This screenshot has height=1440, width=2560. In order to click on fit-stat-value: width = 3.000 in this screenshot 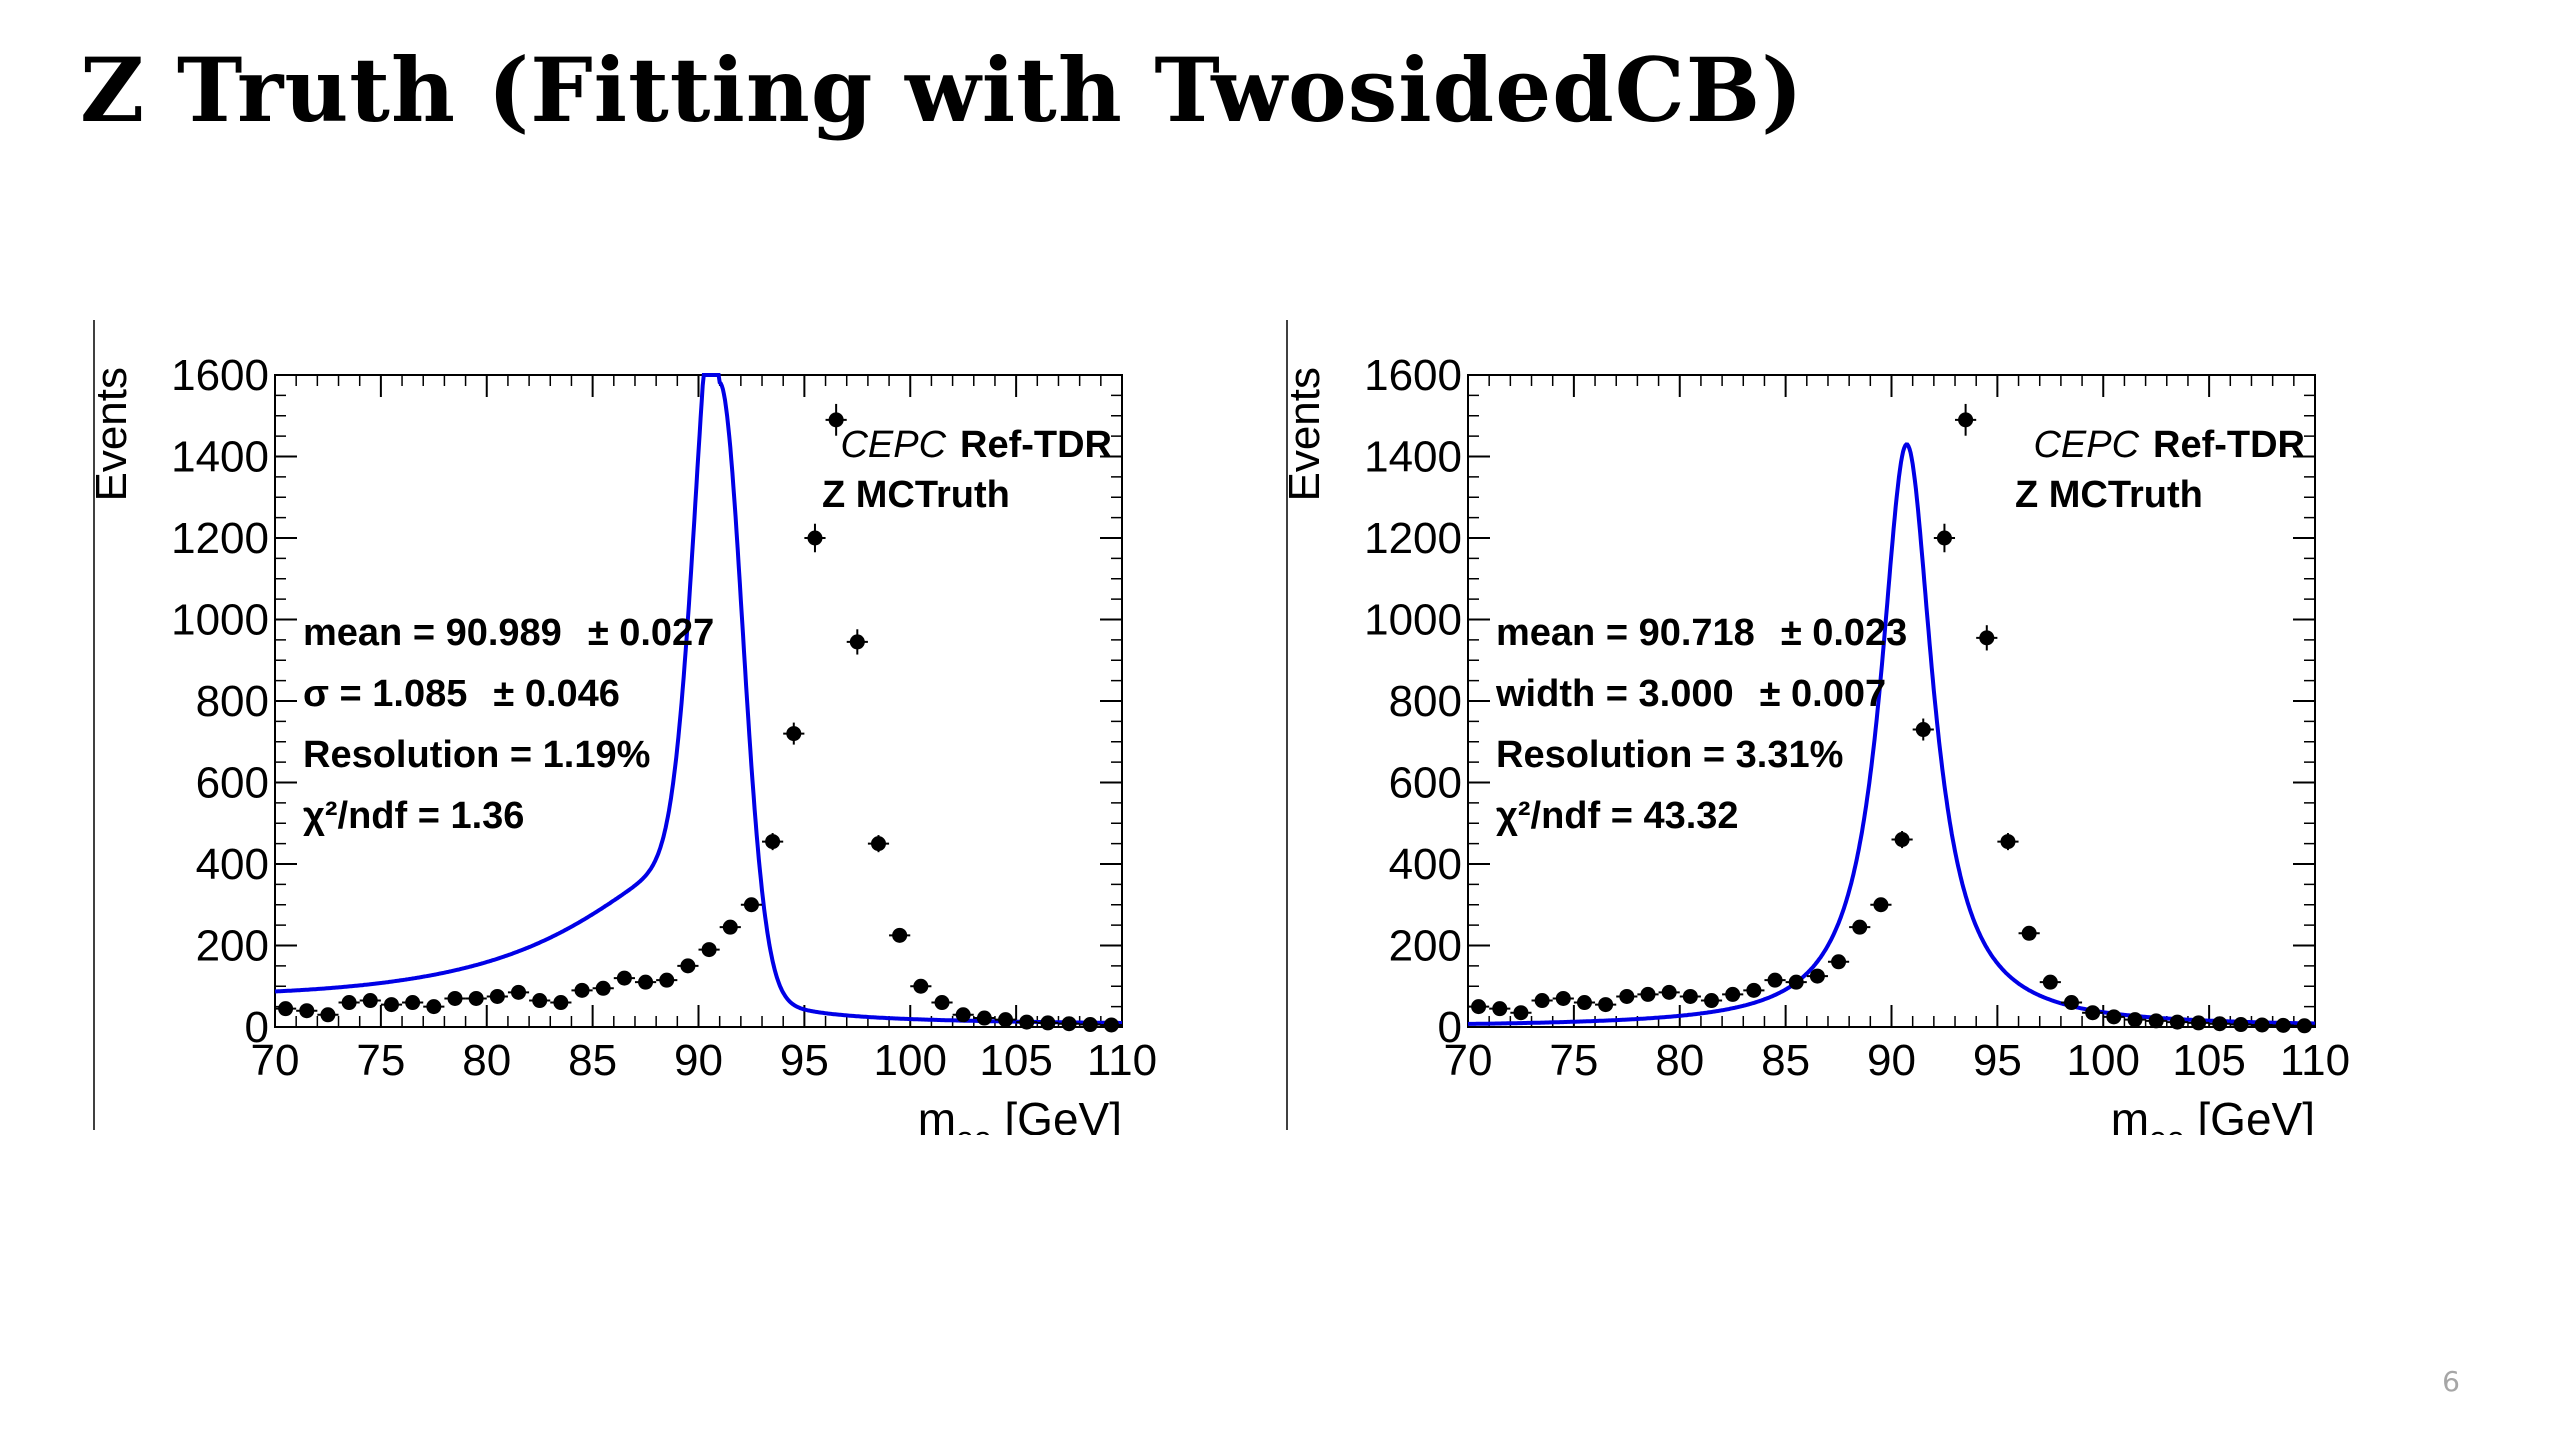, I will do `click(1614, 694)`.